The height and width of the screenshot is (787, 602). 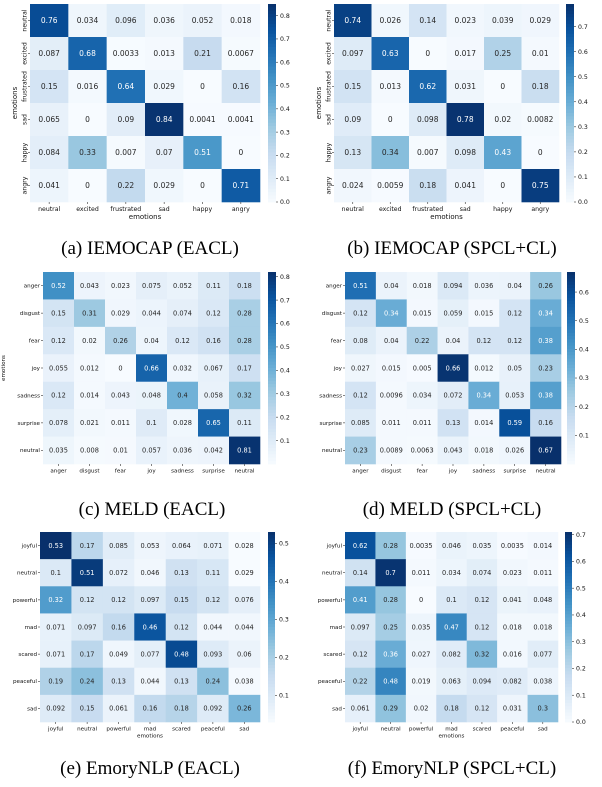 What do you see at coordinates (213, 286) in the screenshot?
I see `cell-value-label: 0.11` at bounding box center [213, 286].